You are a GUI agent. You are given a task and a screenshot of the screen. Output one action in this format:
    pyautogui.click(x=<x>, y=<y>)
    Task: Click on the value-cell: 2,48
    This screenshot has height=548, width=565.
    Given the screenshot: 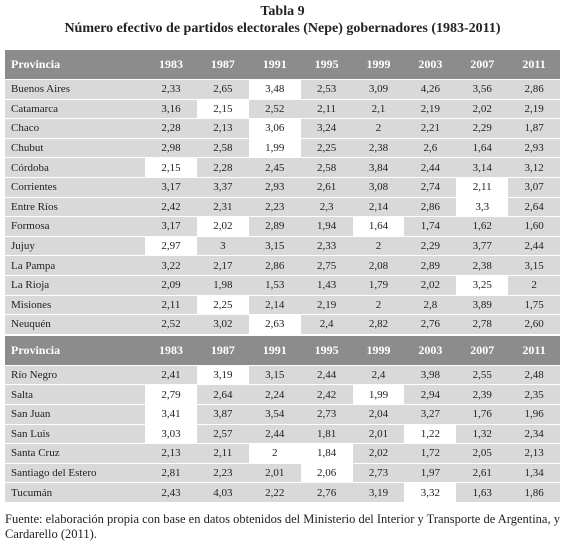 What is the action you would take?
    pyautogui.click(x=534, y=375)
    